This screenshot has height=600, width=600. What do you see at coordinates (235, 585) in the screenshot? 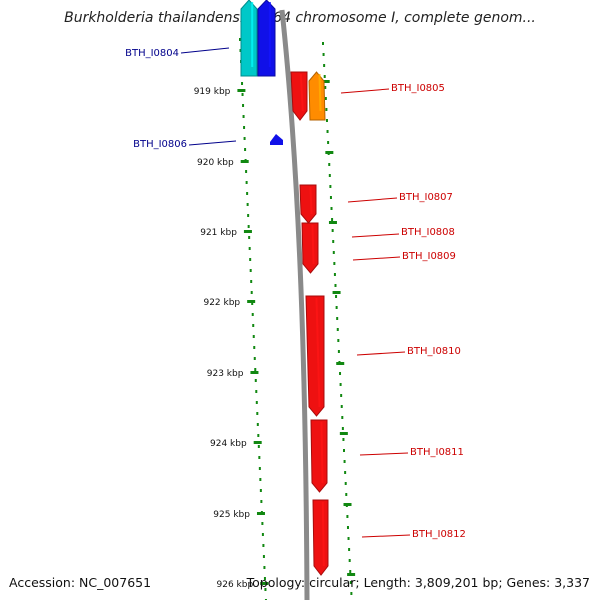
I see `tick-label: 926 kbp` at bounding box center [235, 585].